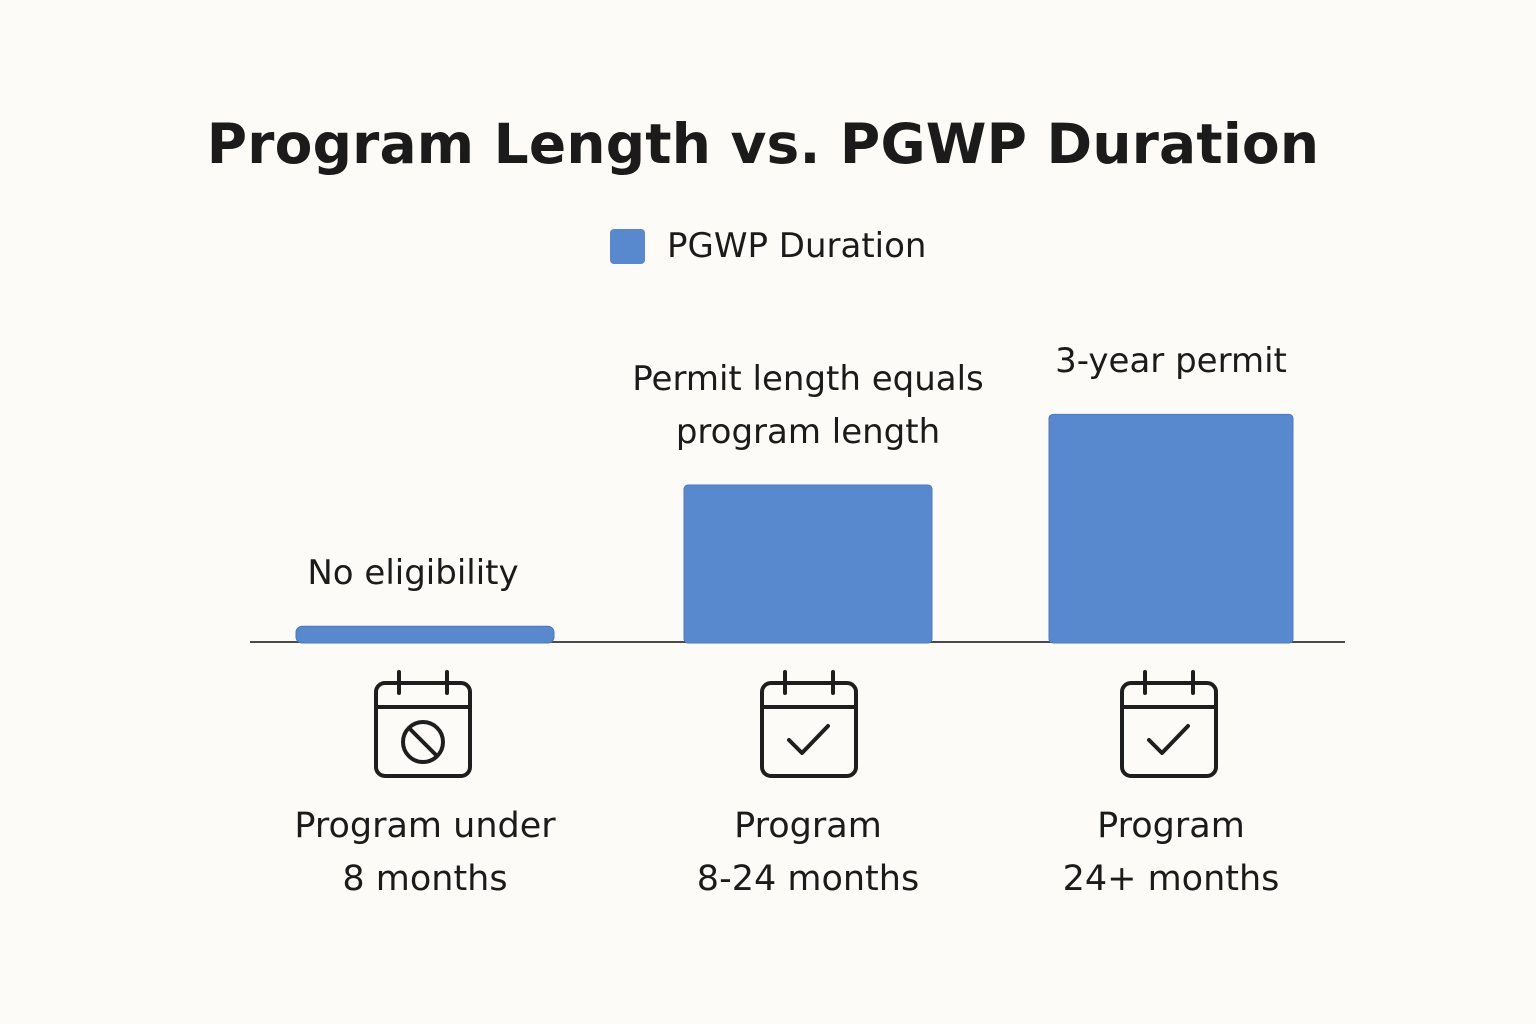 The width and height of the screenshot is (1536, 1024). Describe the element at coordinates (1171, 852) in the screenshot. I see `category-label: Program 24+ months` at that location.